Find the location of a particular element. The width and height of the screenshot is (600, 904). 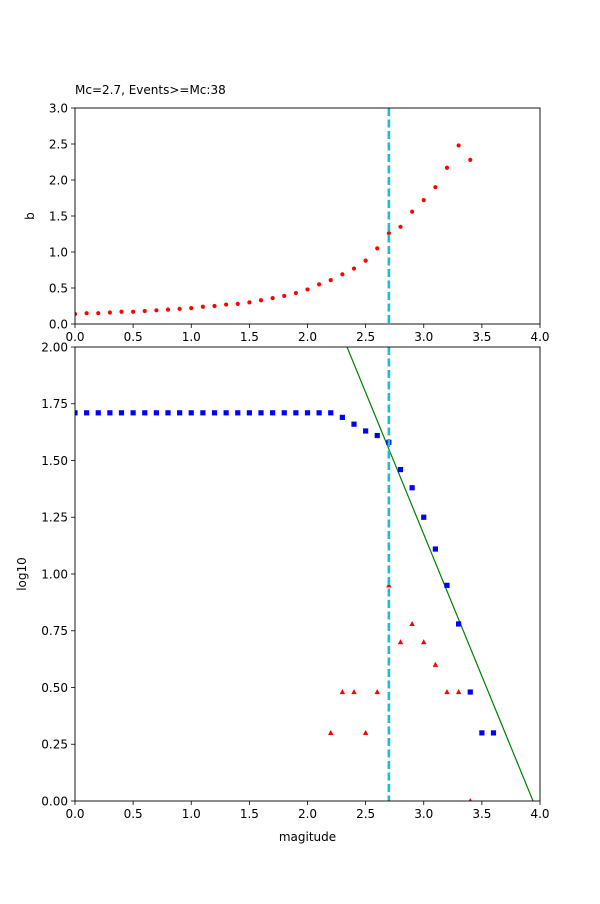

bottom-x-tick-label: 4.0 is located at coordinates (539, 814).